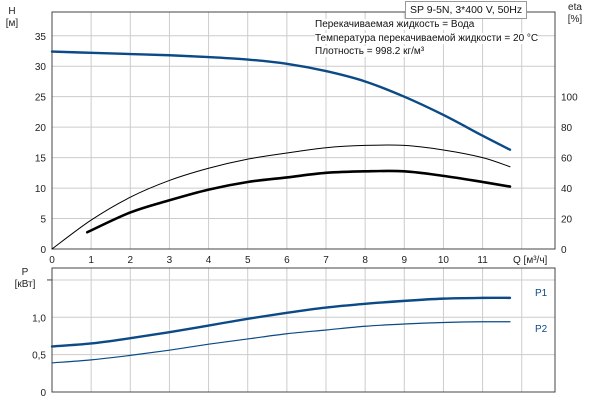 The image size is (600, 400). What do you see at coordinates (405, 260) in the screenshot?
I see `x-tick-label: 9` at bounding box center [405, 260].